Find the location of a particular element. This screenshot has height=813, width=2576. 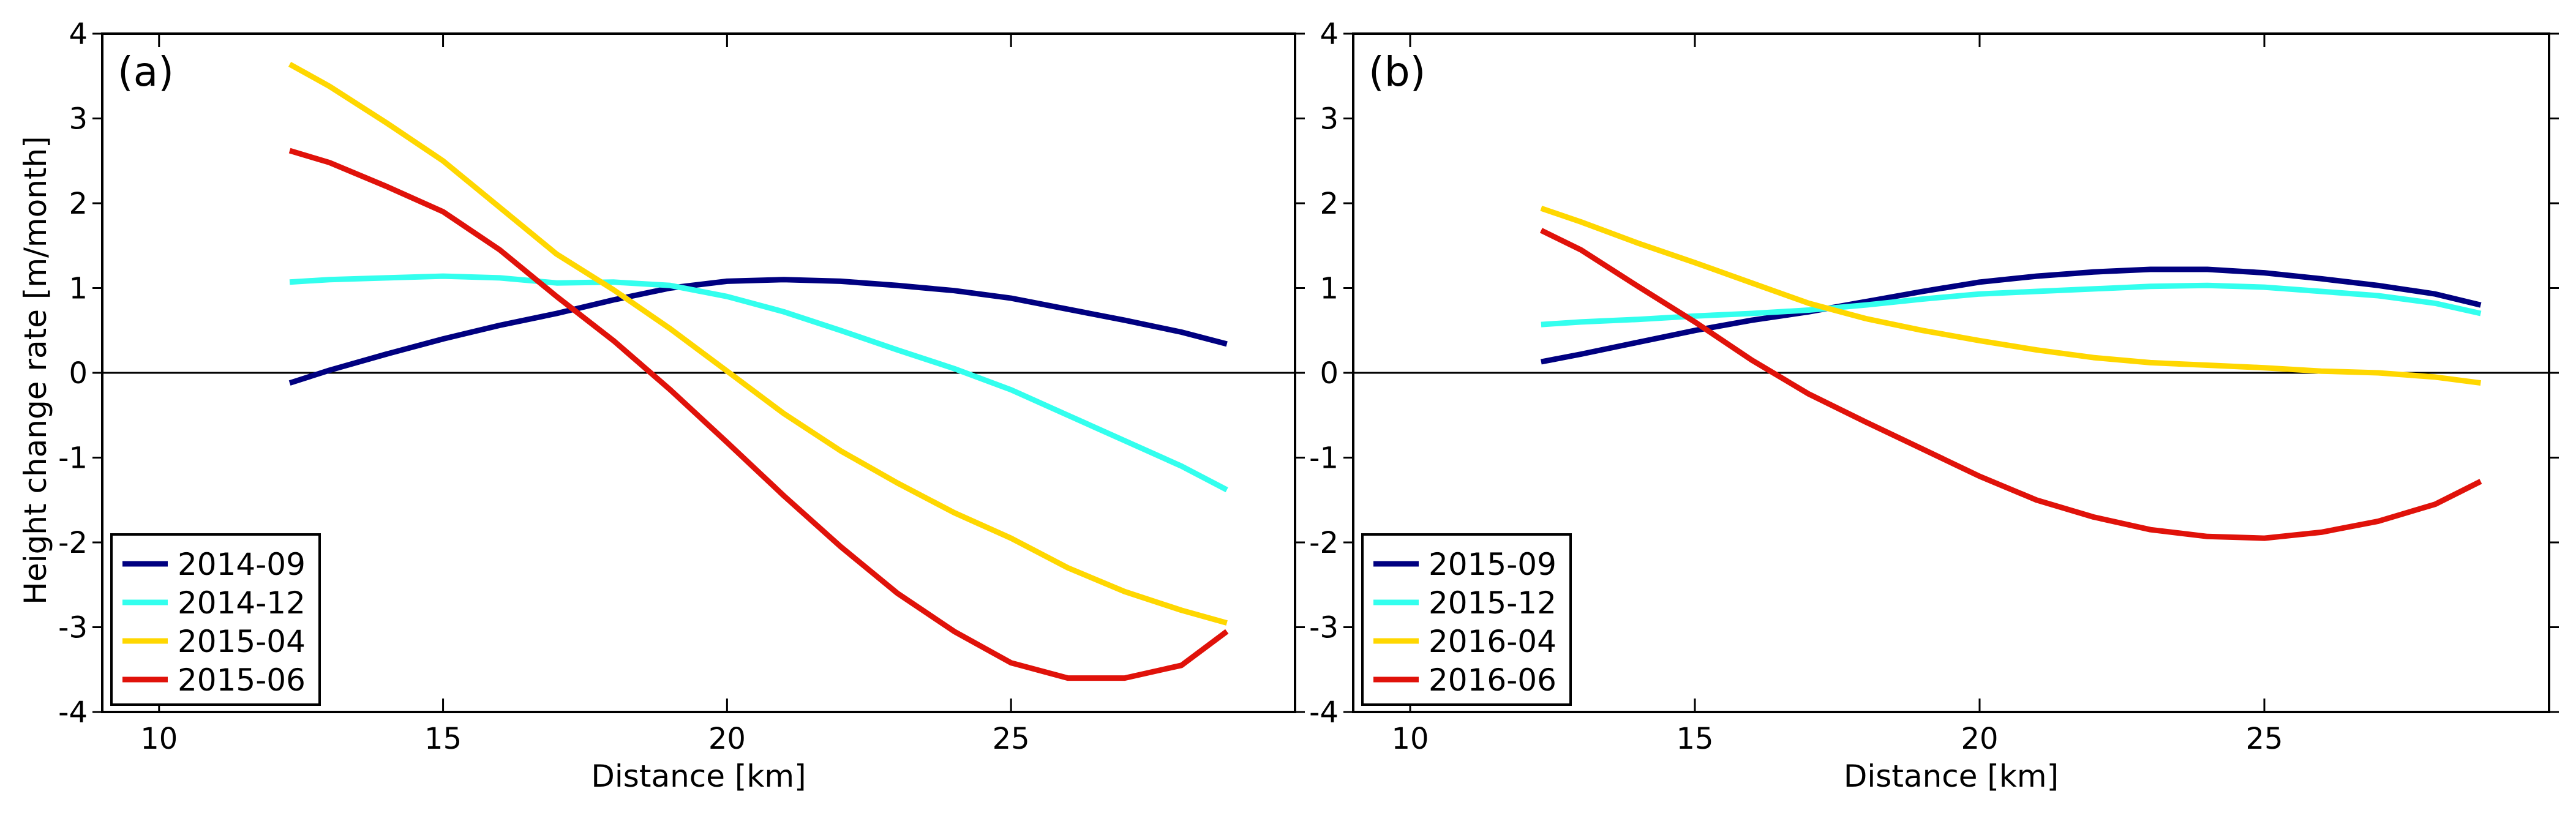

legend-label: 2014-09 is located at coordinates (242, 564).